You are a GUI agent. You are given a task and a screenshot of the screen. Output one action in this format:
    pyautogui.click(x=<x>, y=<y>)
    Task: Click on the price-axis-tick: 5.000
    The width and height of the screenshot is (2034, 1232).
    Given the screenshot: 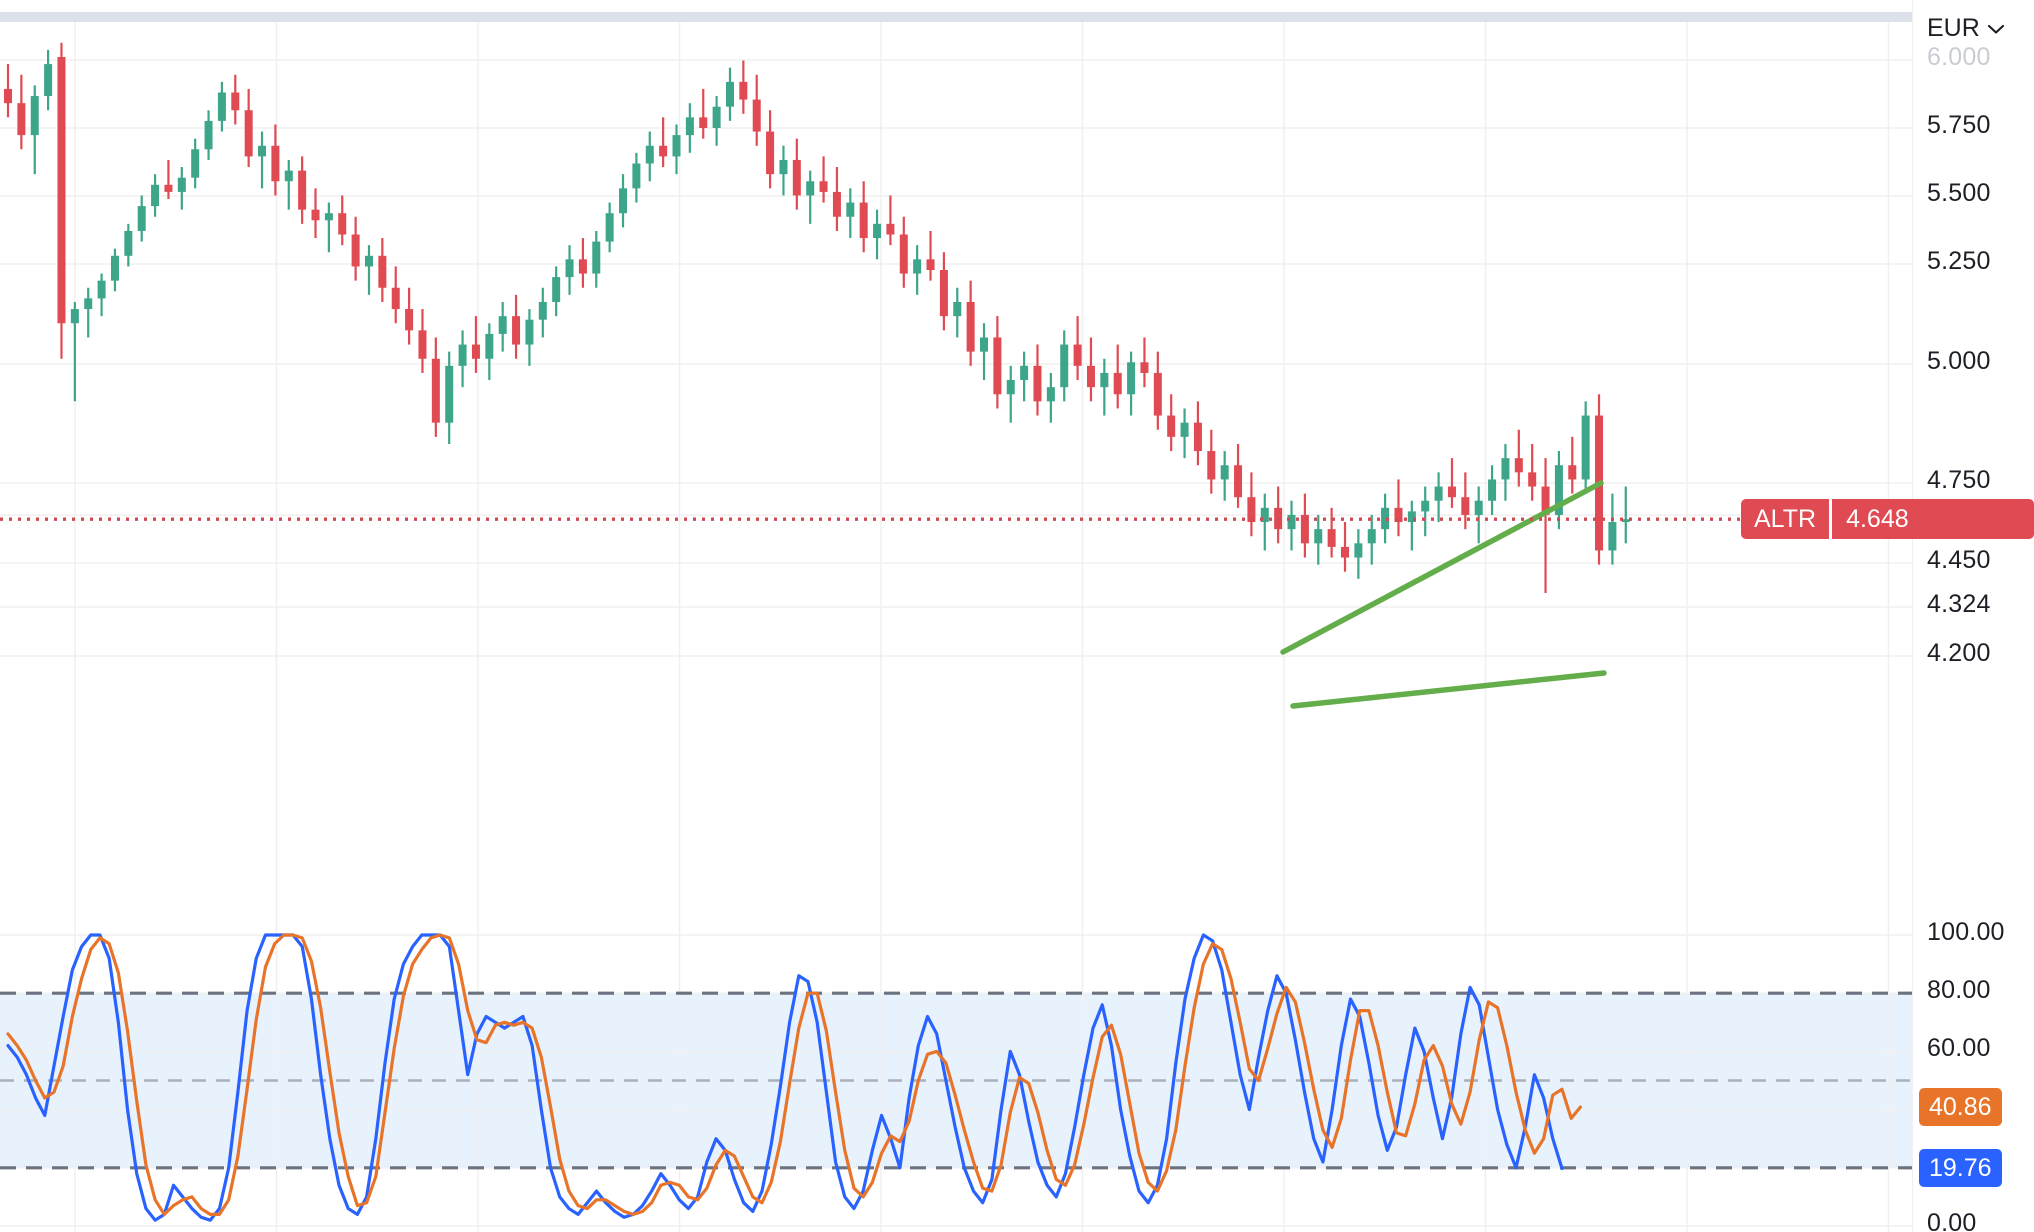 What is the action you would take?
    pyautogui.click(x=1959, y=361)
    